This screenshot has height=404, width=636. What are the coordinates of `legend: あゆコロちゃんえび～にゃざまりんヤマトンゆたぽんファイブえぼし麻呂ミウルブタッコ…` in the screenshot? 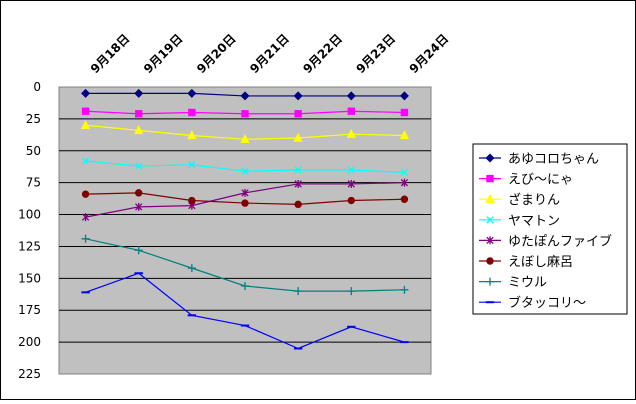 It's located at (550, 229).